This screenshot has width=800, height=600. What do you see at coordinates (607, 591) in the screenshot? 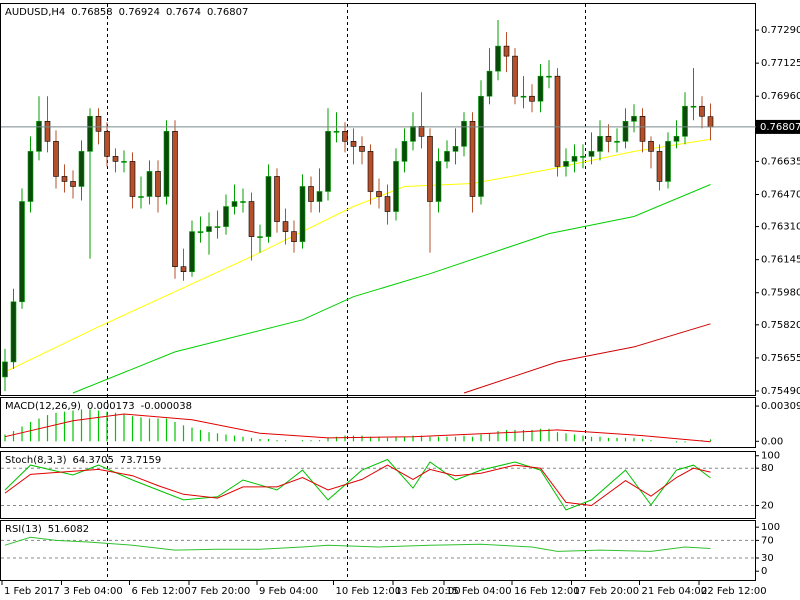
I see `x-tick-label: 17 Feb 20:00` at bounding box center [607, 591].